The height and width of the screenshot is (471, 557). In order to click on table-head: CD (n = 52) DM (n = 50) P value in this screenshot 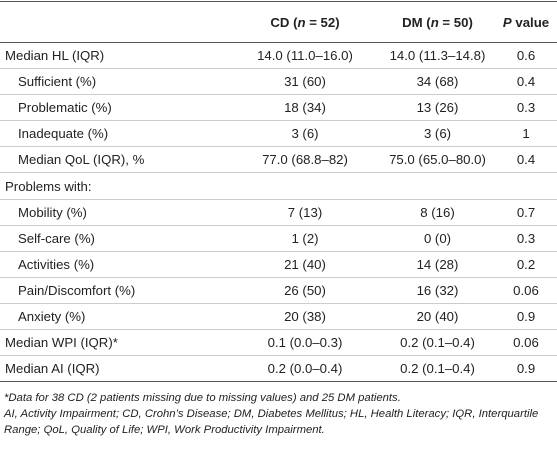, I will do `click(278, 22)`.